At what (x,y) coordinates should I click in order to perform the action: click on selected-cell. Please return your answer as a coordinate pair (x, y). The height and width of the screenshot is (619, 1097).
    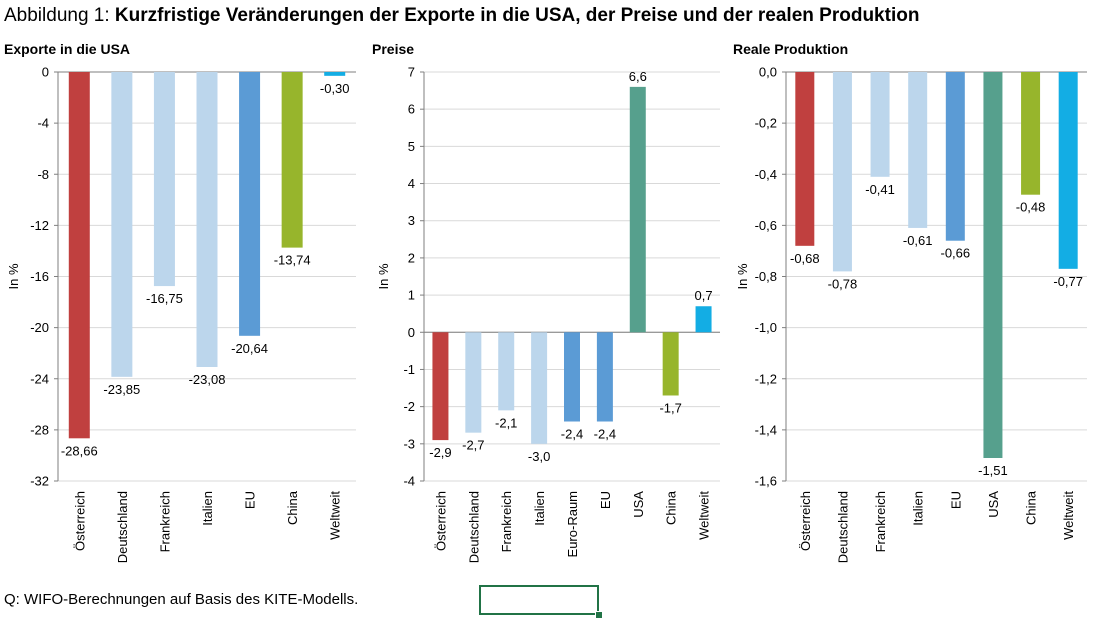
    Looking at the image, I should click on (539, 600).